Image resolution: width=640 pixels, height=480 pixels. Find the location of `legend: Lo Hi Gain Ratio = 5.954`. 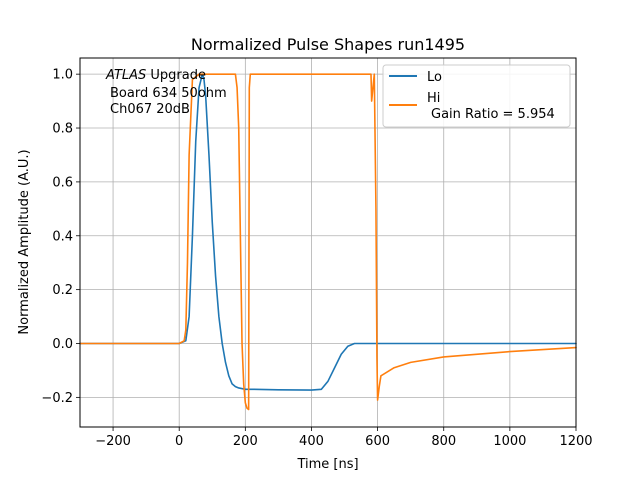

legend: Lo Hi Gain Ratio = 5.954 is located at coordinates (476, 96).